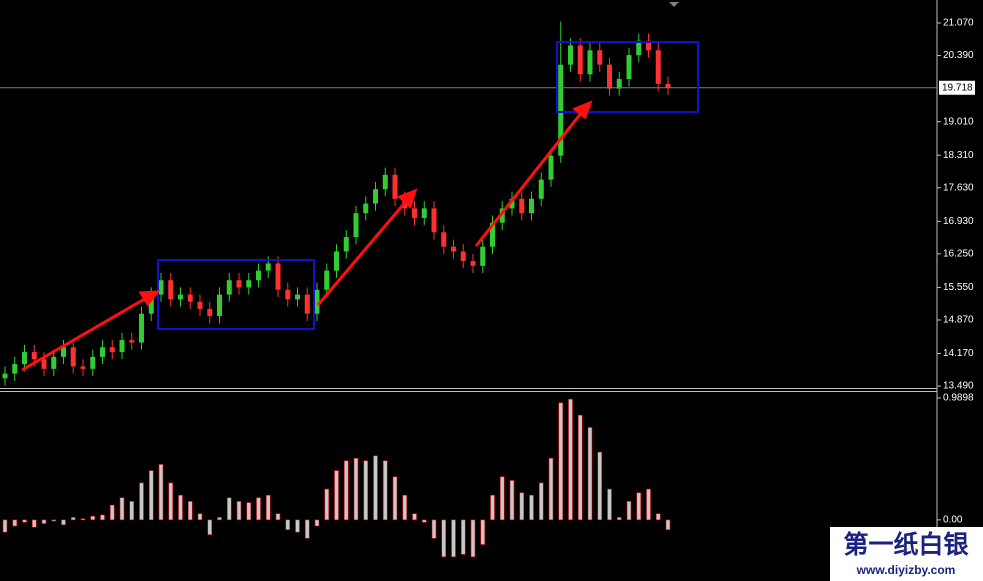  Describe the element at coordinates (958, 254) in the screenshot. I see `y-tick-label: 16.250` at that location.